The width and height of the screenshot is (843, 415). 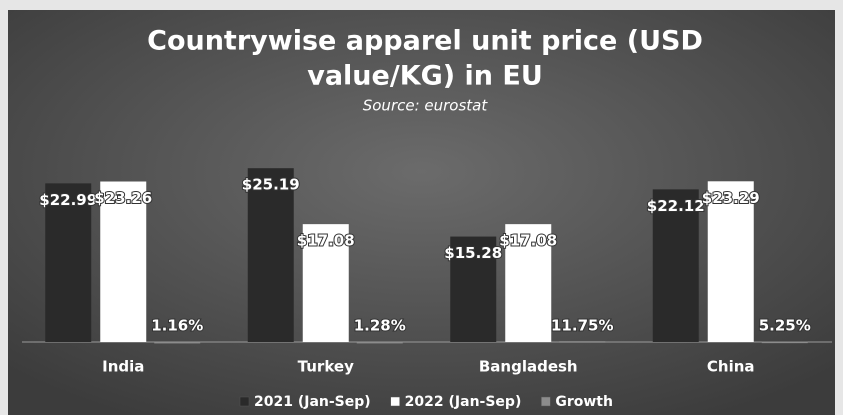 What do you see at coordinates (785, 326) in the screenshot?
I see `data-label: 5.25%` at bounding box center [785, 326].